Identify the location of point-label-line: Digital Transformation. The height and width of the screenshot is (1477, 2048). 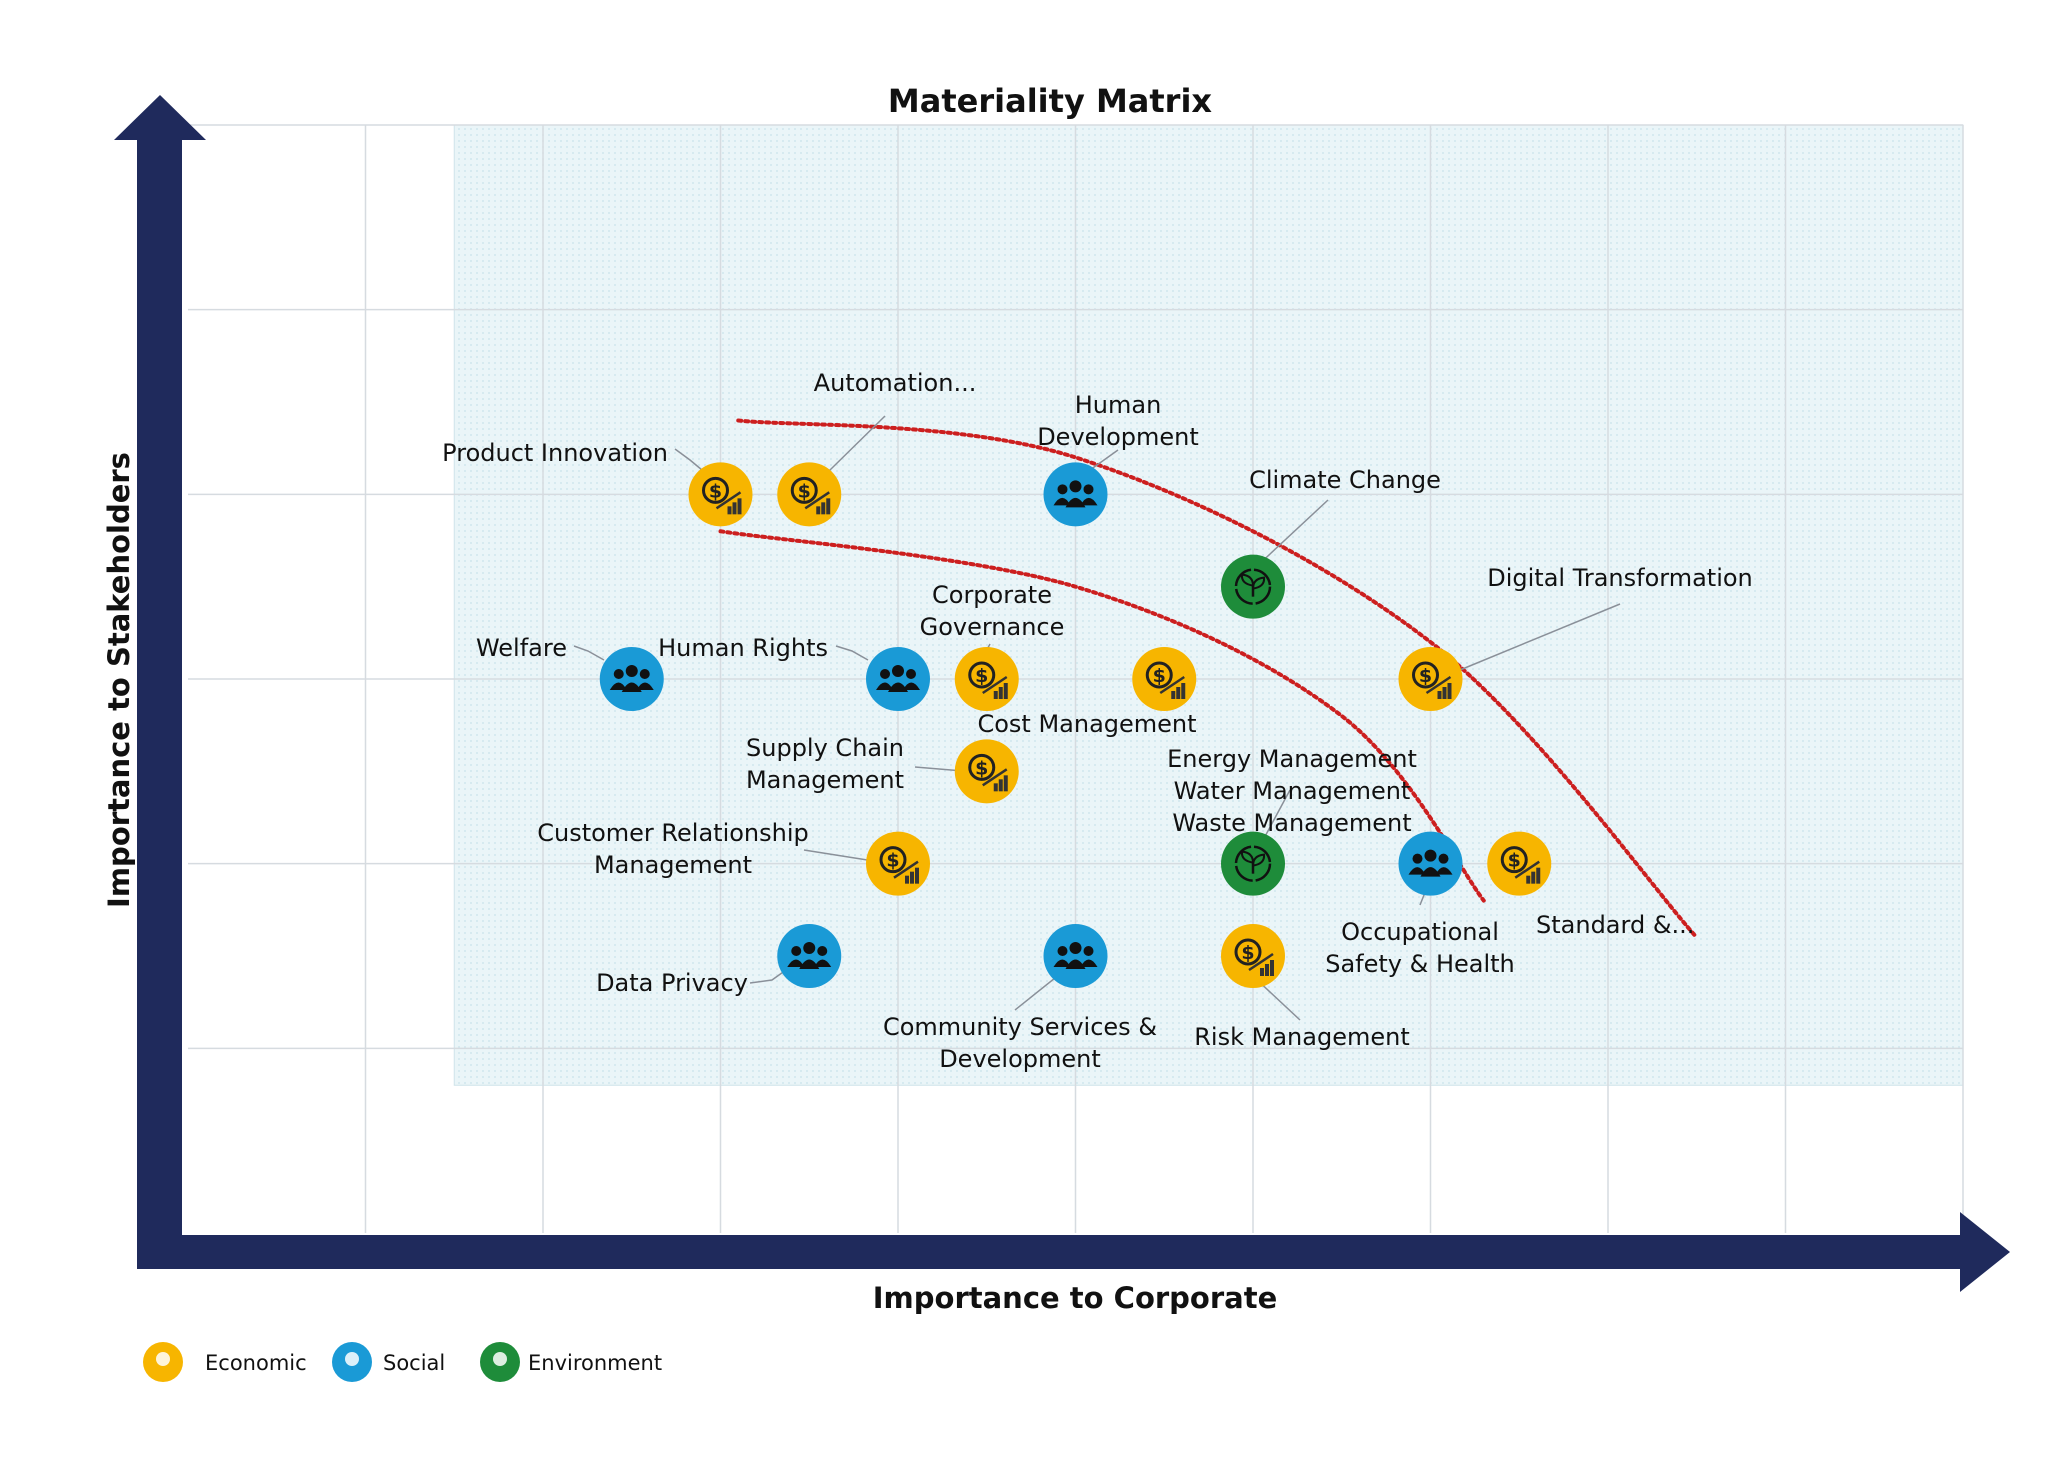
(1620, 578).